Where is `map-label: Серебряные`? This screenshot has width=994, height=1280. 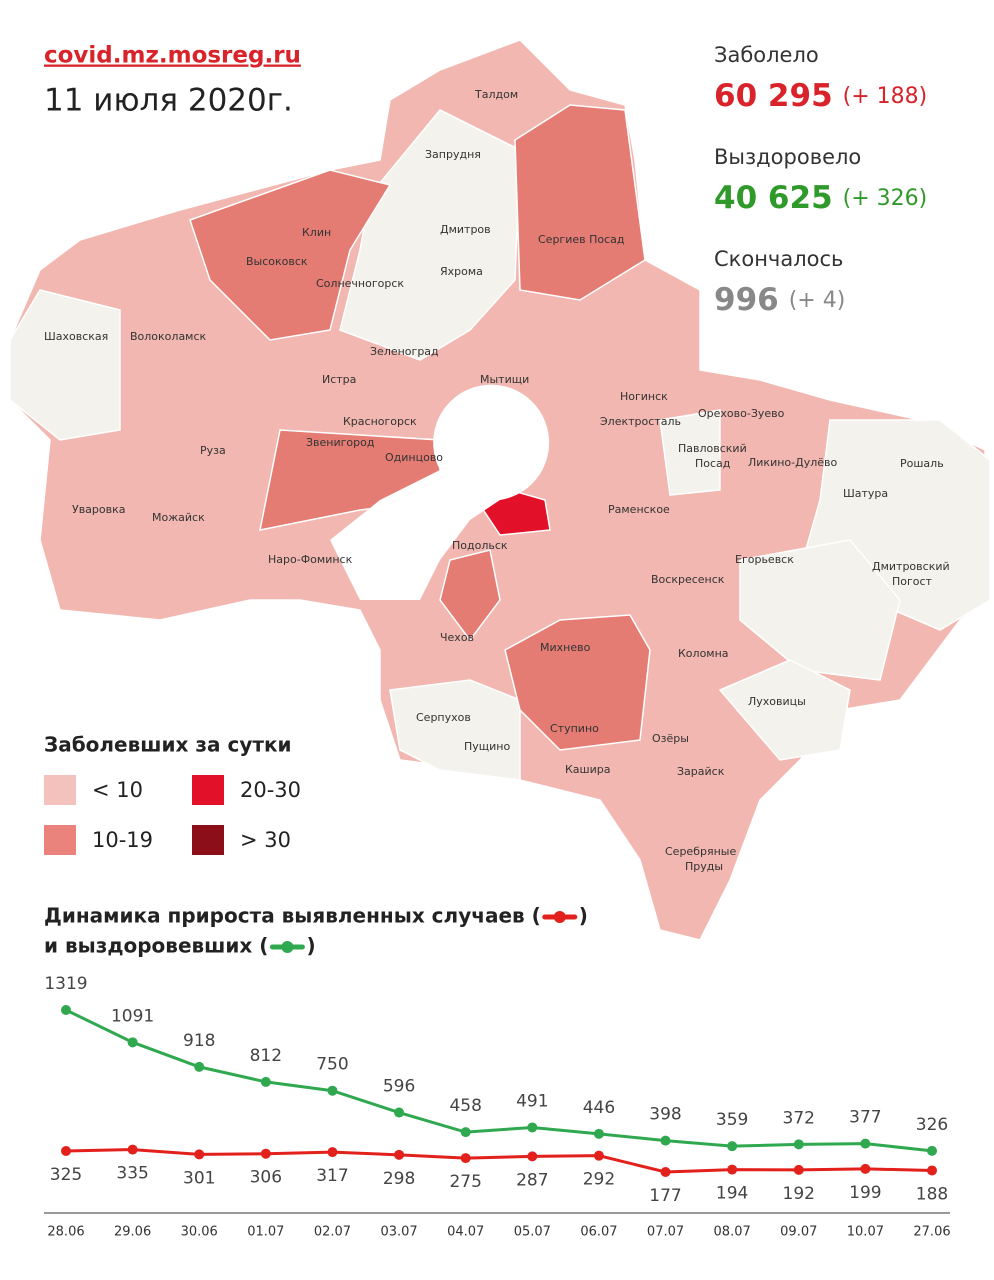 map-label: Серебряные is located at coordinates (700, 851).